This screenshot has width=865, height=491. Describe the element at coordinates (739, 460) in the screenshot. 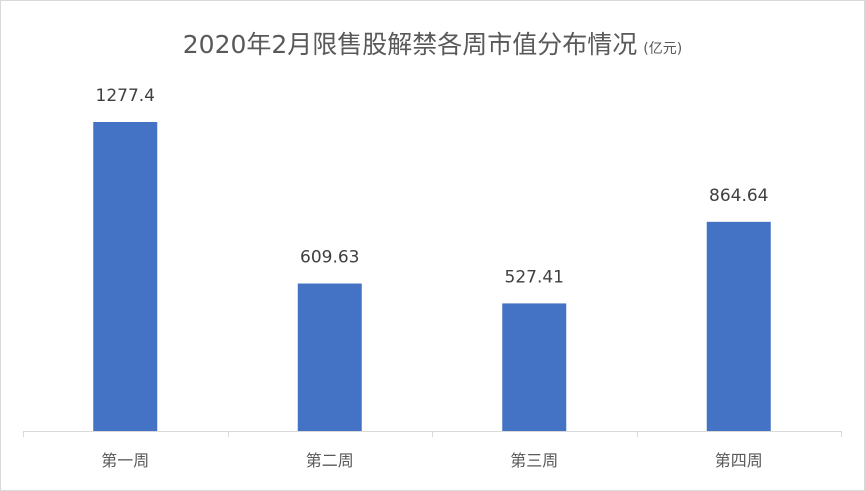

I see `x-tick-label: 第四周` at that location.